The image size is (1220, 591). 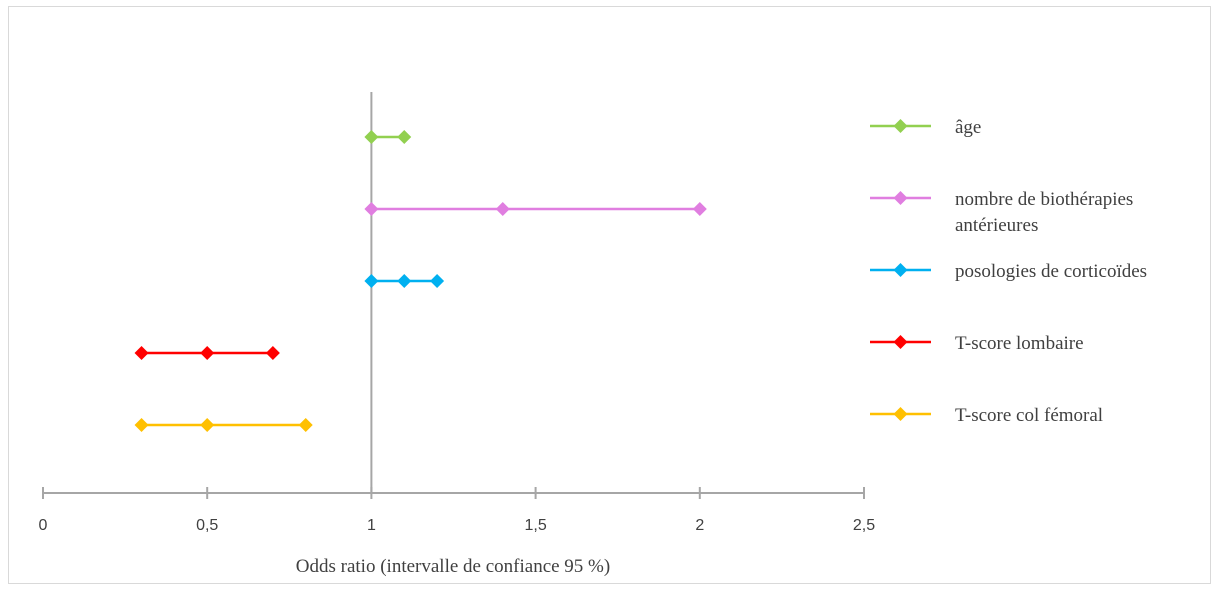 I want to click on legend-label-line: T-score lombaire, so click(x=1019, y=343).